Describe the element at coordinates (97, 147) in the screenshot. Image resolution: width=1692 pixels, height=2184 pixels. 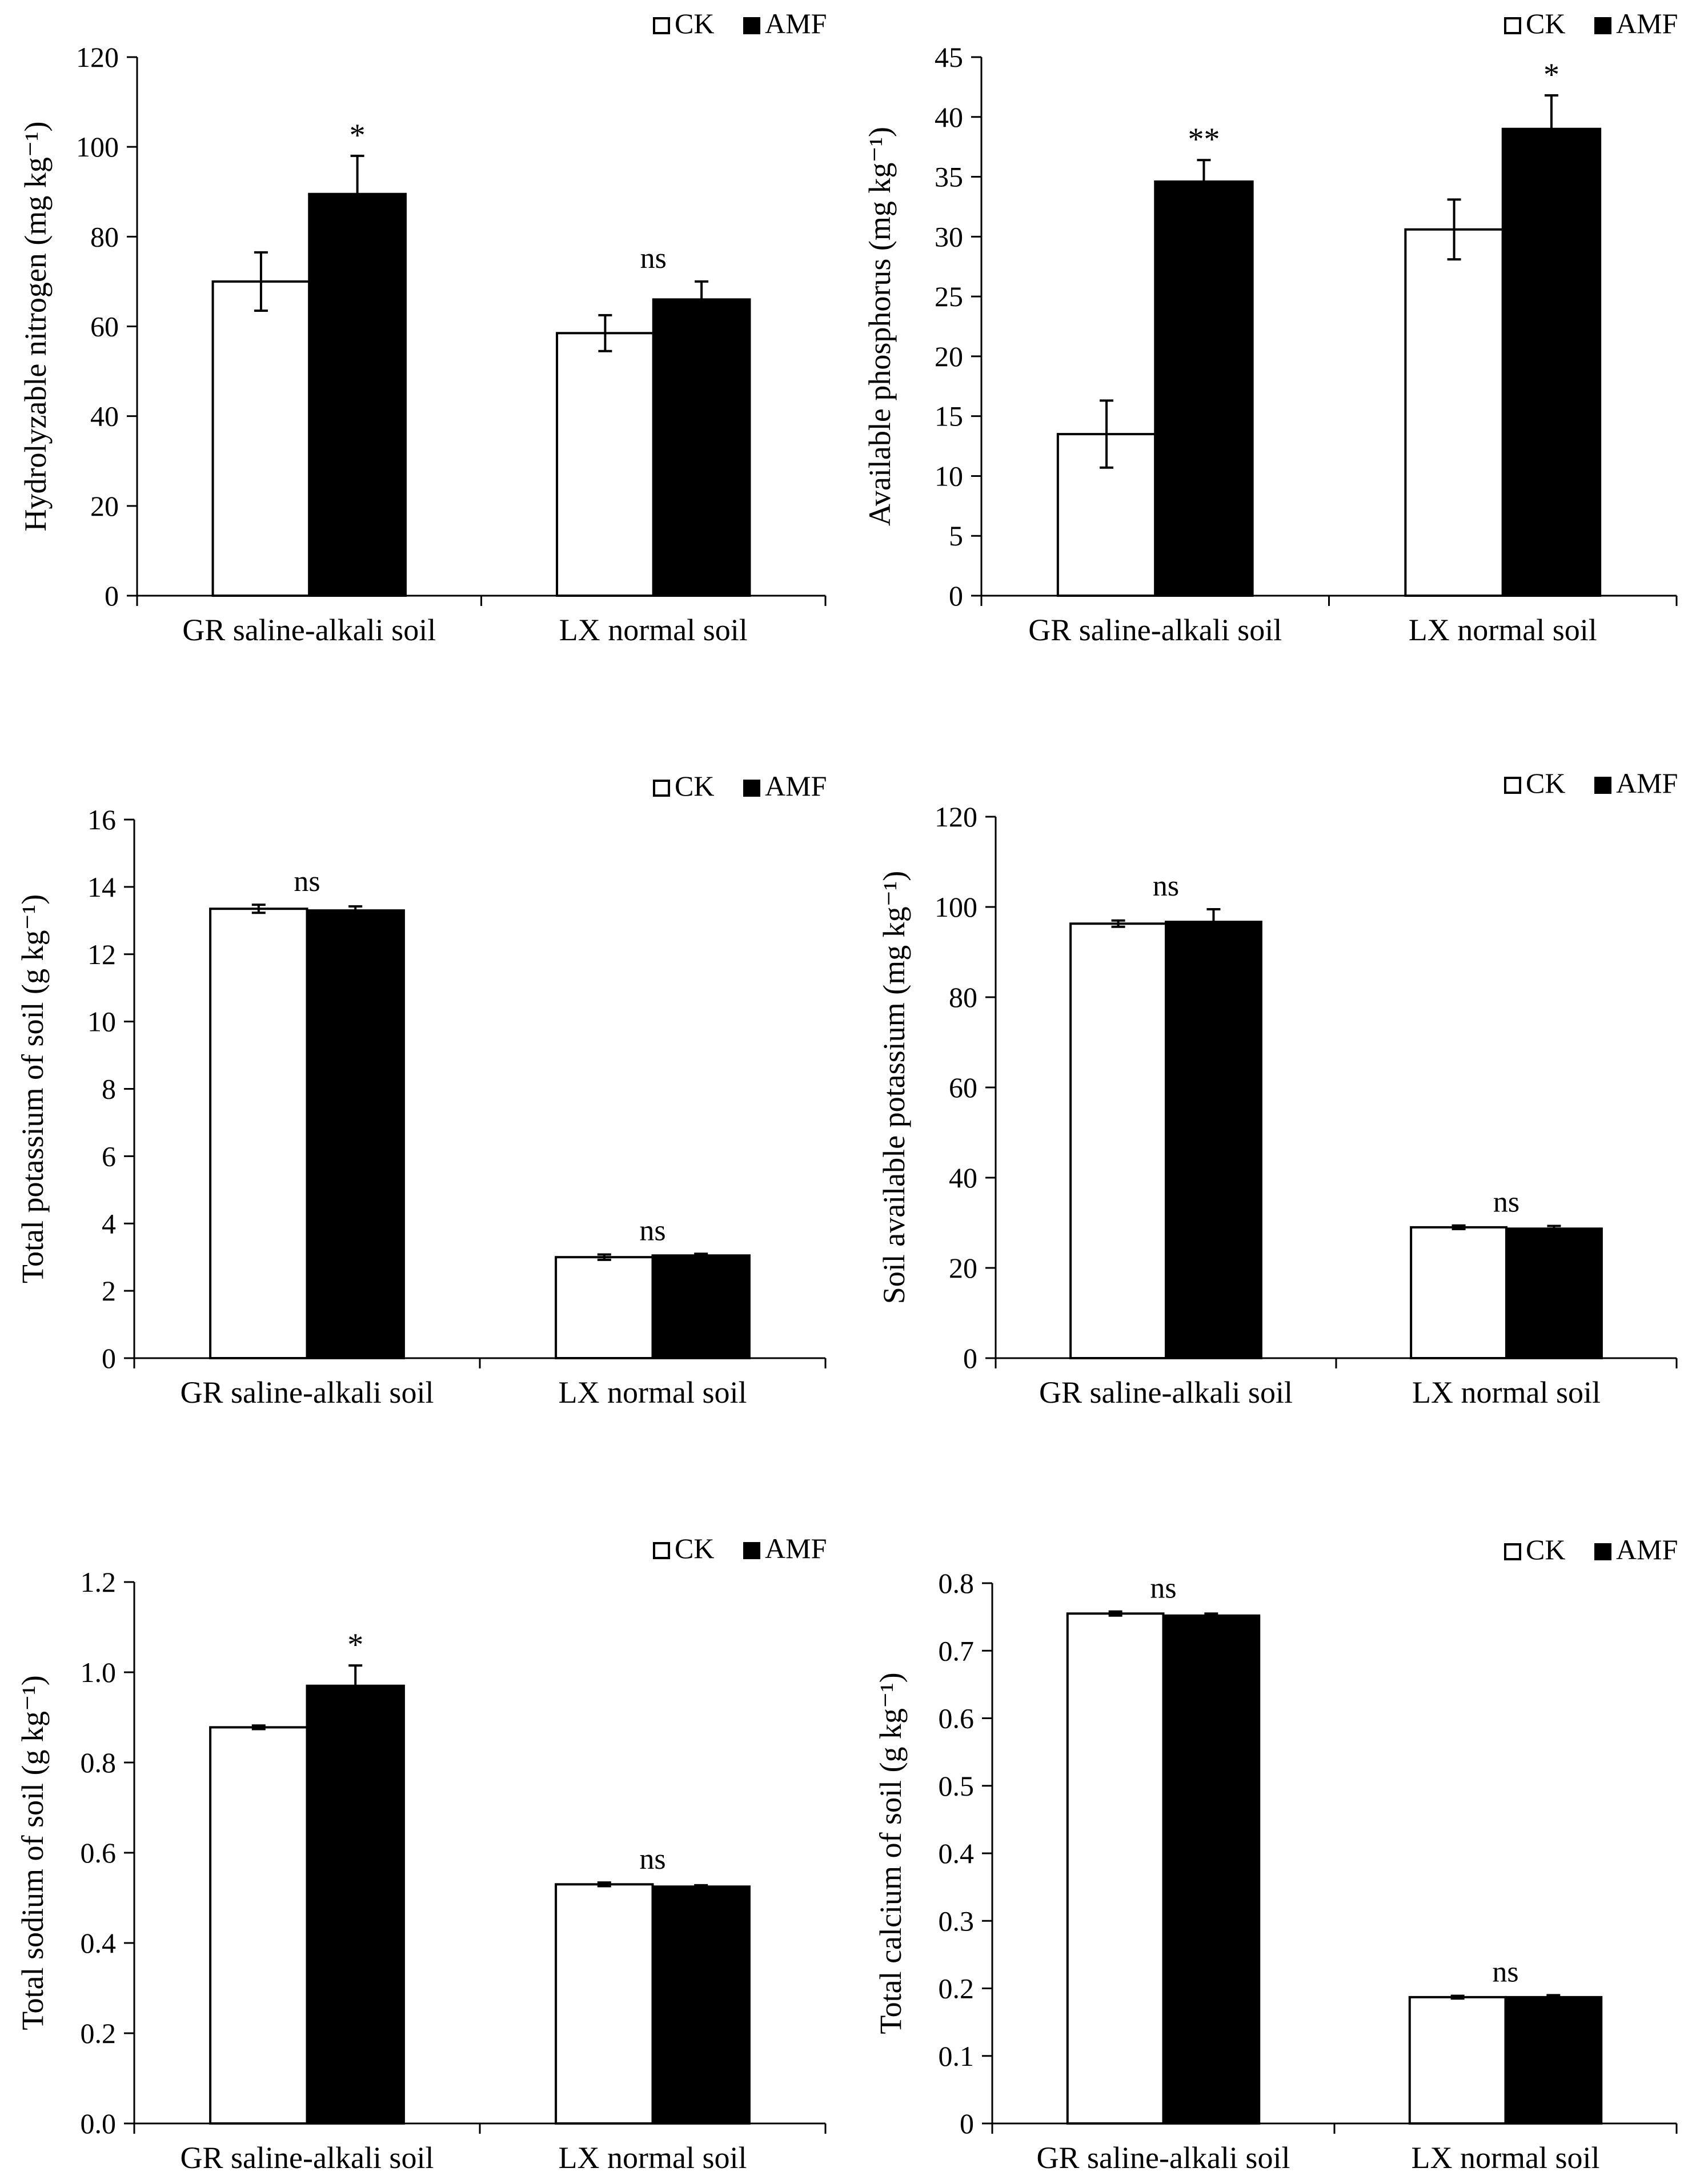
I see `y-tick-label: 100` at that location.